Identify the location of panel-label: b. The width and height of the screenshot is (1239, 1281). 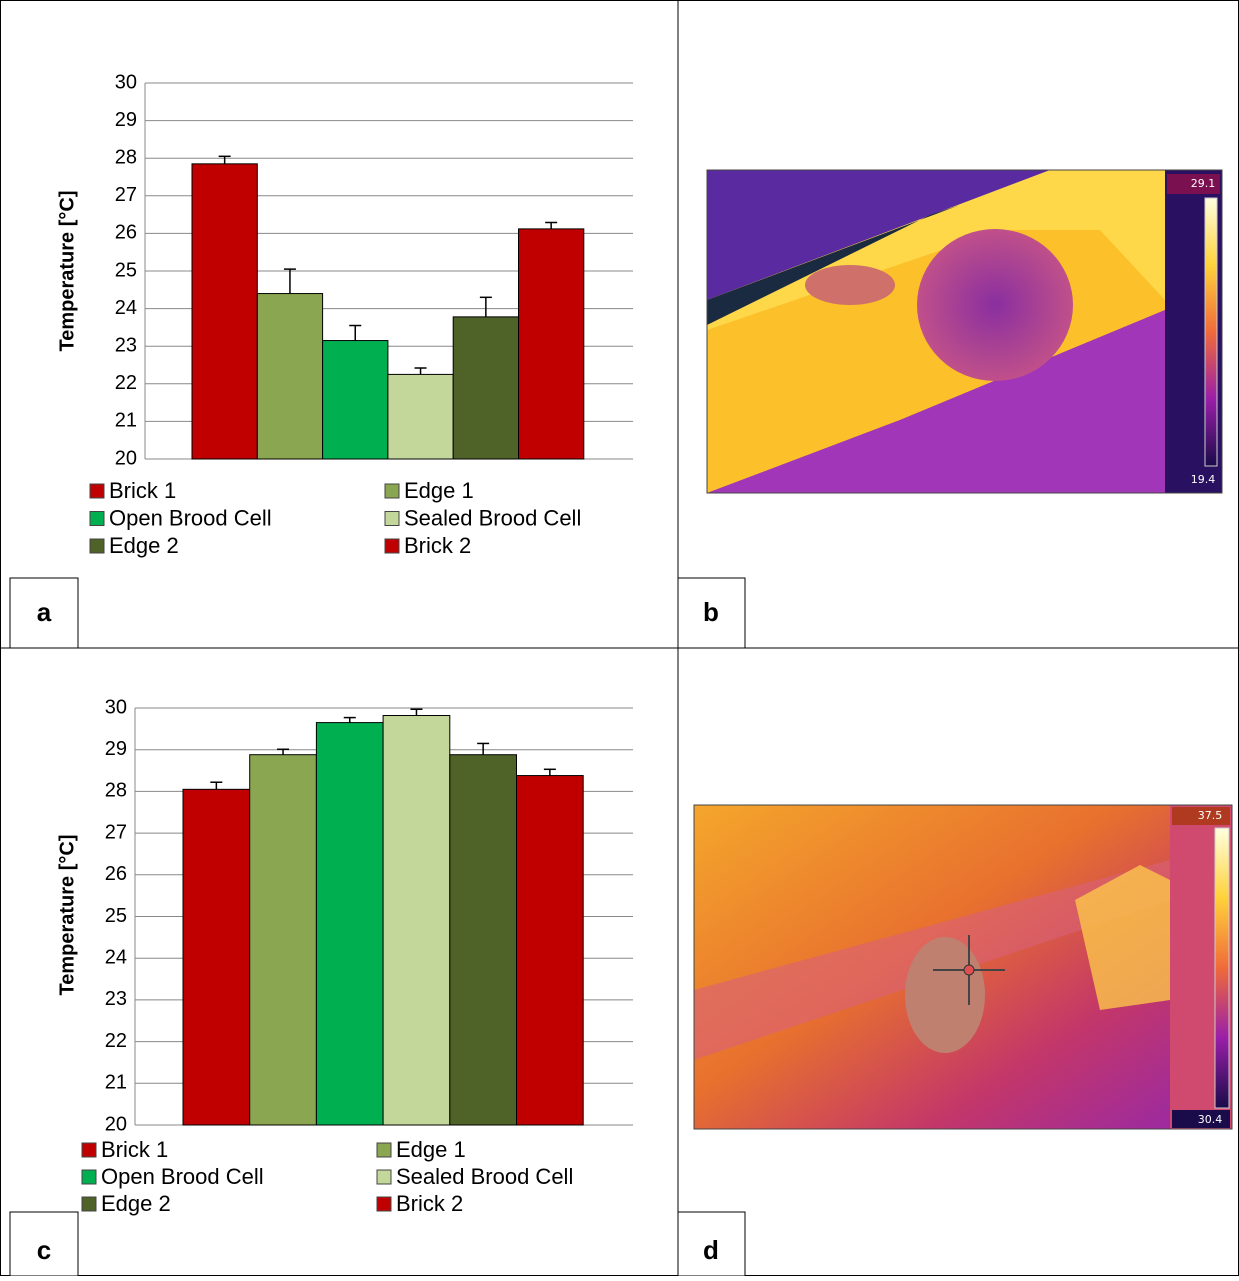
(711, 612).